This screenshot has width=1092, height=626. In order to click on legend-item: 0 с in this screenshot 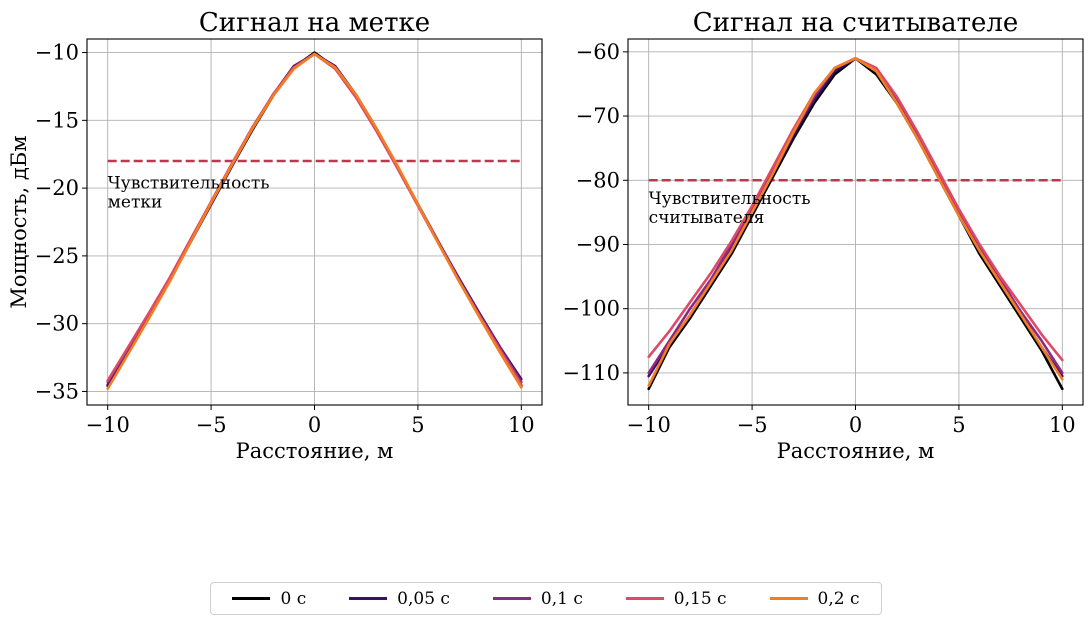, I will do `click(269, 599)`.